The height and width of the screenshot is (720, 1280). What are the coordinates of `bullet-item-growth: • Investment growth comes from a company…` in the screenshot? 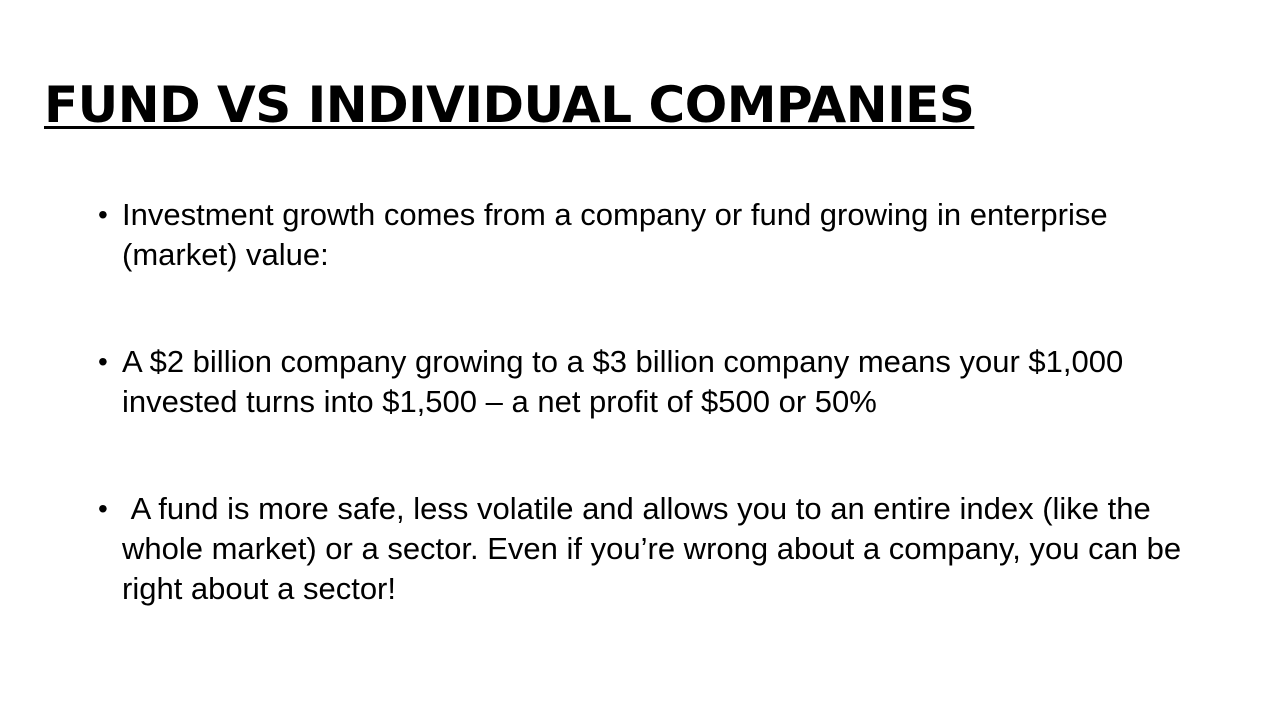 It's located at (650, 235).